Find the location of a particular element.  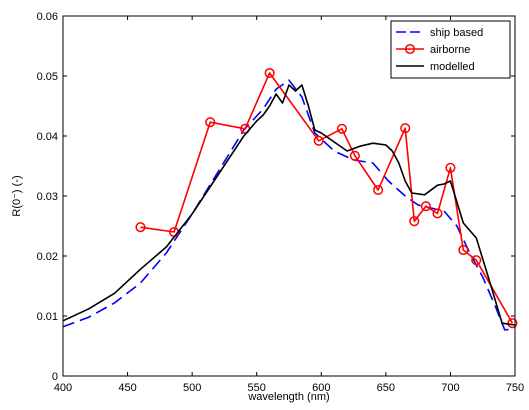

x-tick-label: 400 is located at coordinates (63, 388).